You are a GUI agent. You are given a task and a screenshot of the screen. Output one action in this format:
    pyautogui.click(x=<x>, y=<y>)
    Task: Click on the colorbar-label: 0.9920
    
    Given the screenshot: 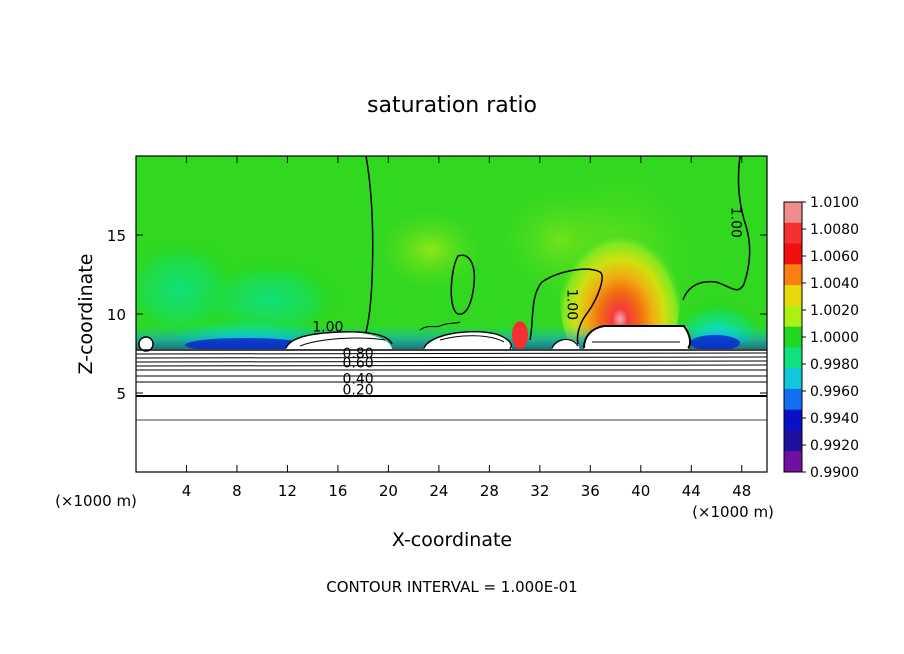 What is the action you would take?
    pyautogui.click(x=834, y=446)
    